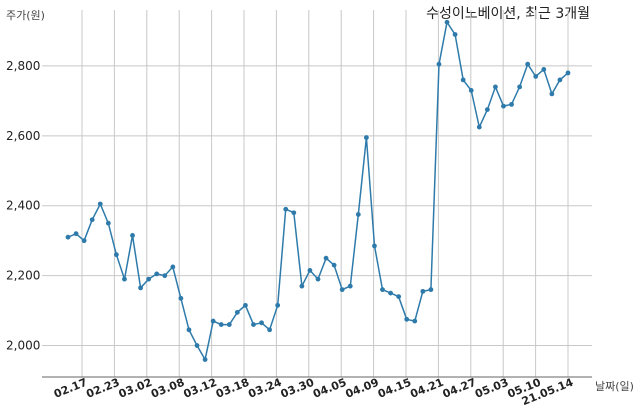 Image resolution: width=640 pixels, height=419 pixels. Describe the element at coordinates (25, 15) in the screenshot. I see `y-axis-label: 주가(원)` at that location.